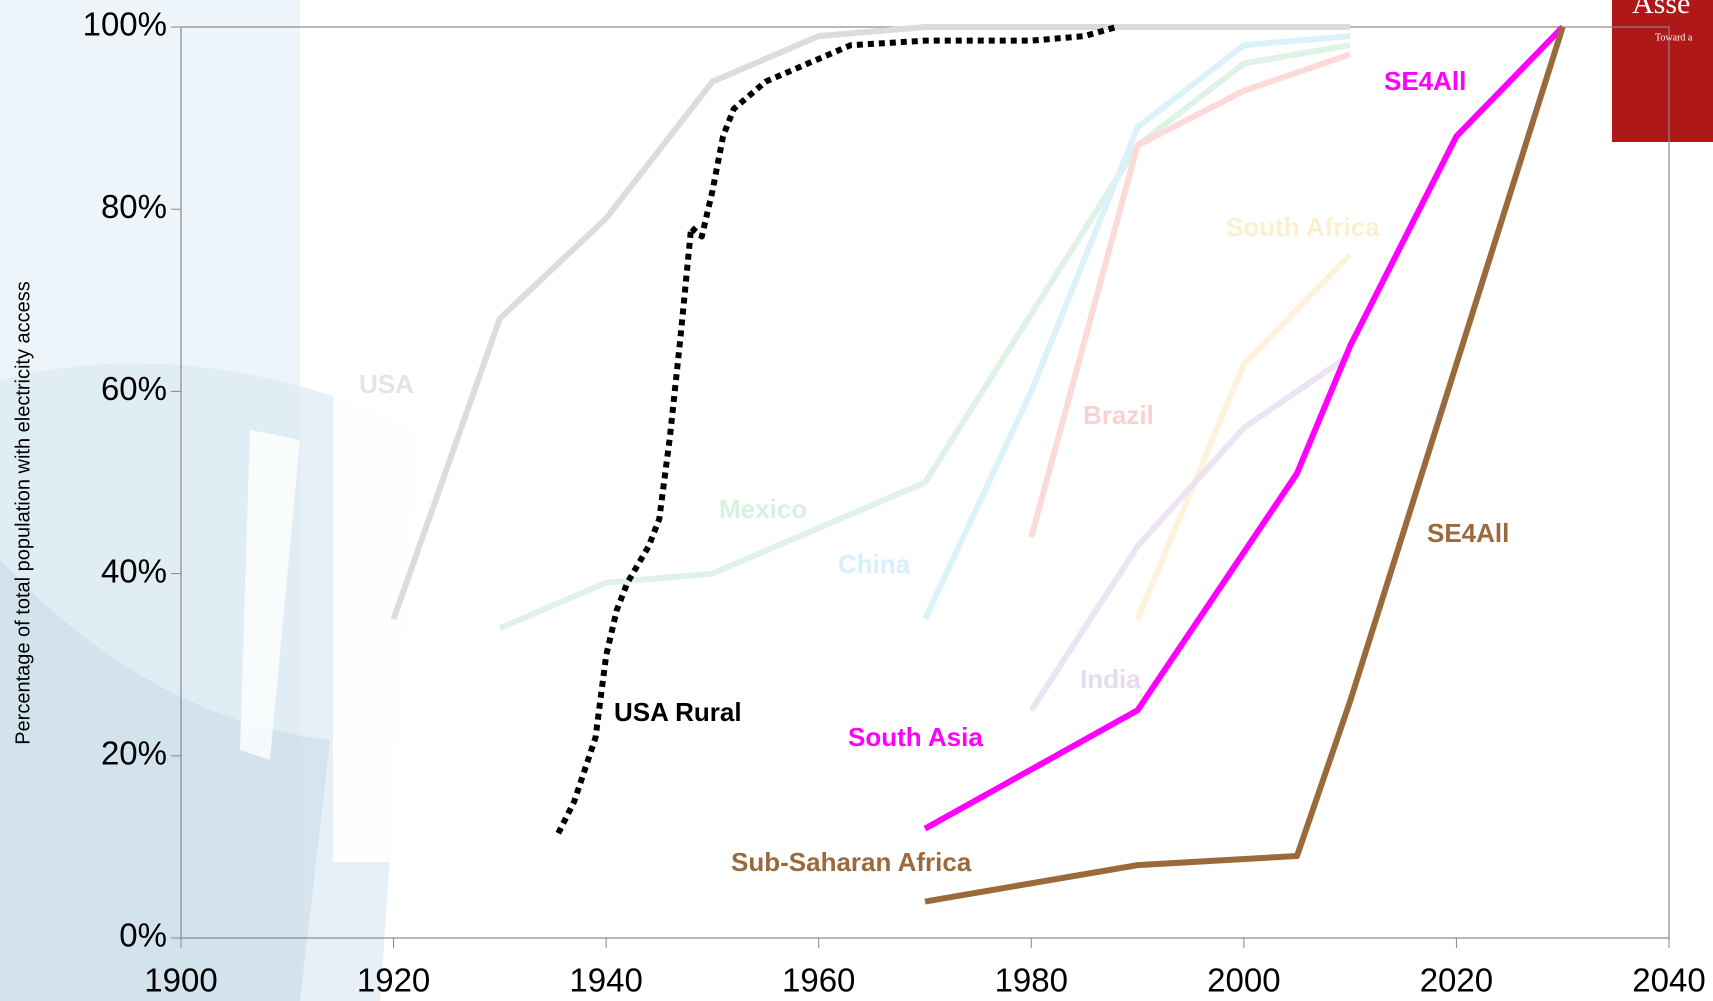  Describe the element at coordinates (874, 564) in the screenshot. I see `series-label: China` at that location.